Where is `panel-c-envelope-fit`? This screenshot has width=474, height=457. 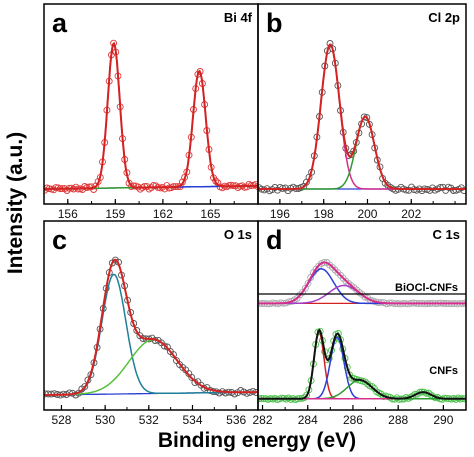
panel-c-envelope-fit is located at coordinates (151, 327).